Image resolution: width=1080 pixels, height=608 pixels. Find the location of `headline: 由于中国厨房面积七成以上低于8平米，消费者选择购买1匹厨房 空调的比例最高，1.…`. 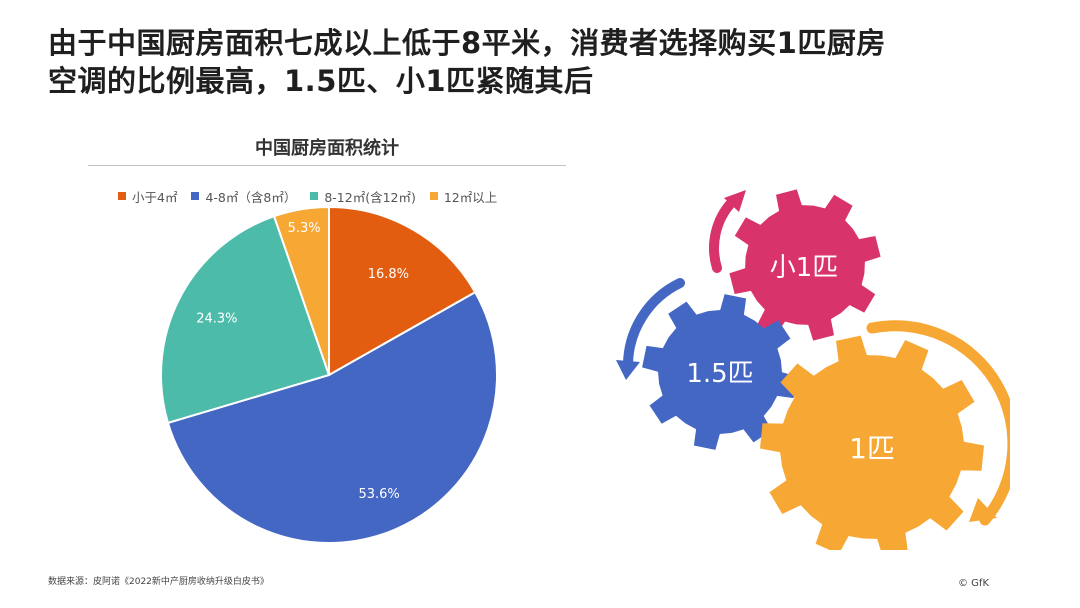

headline: 由于中国厨房面积七成以上低于8平米，消费者选择购买1匹厨房 空调的比例最高，1.… is located at coordinates (518, 62).